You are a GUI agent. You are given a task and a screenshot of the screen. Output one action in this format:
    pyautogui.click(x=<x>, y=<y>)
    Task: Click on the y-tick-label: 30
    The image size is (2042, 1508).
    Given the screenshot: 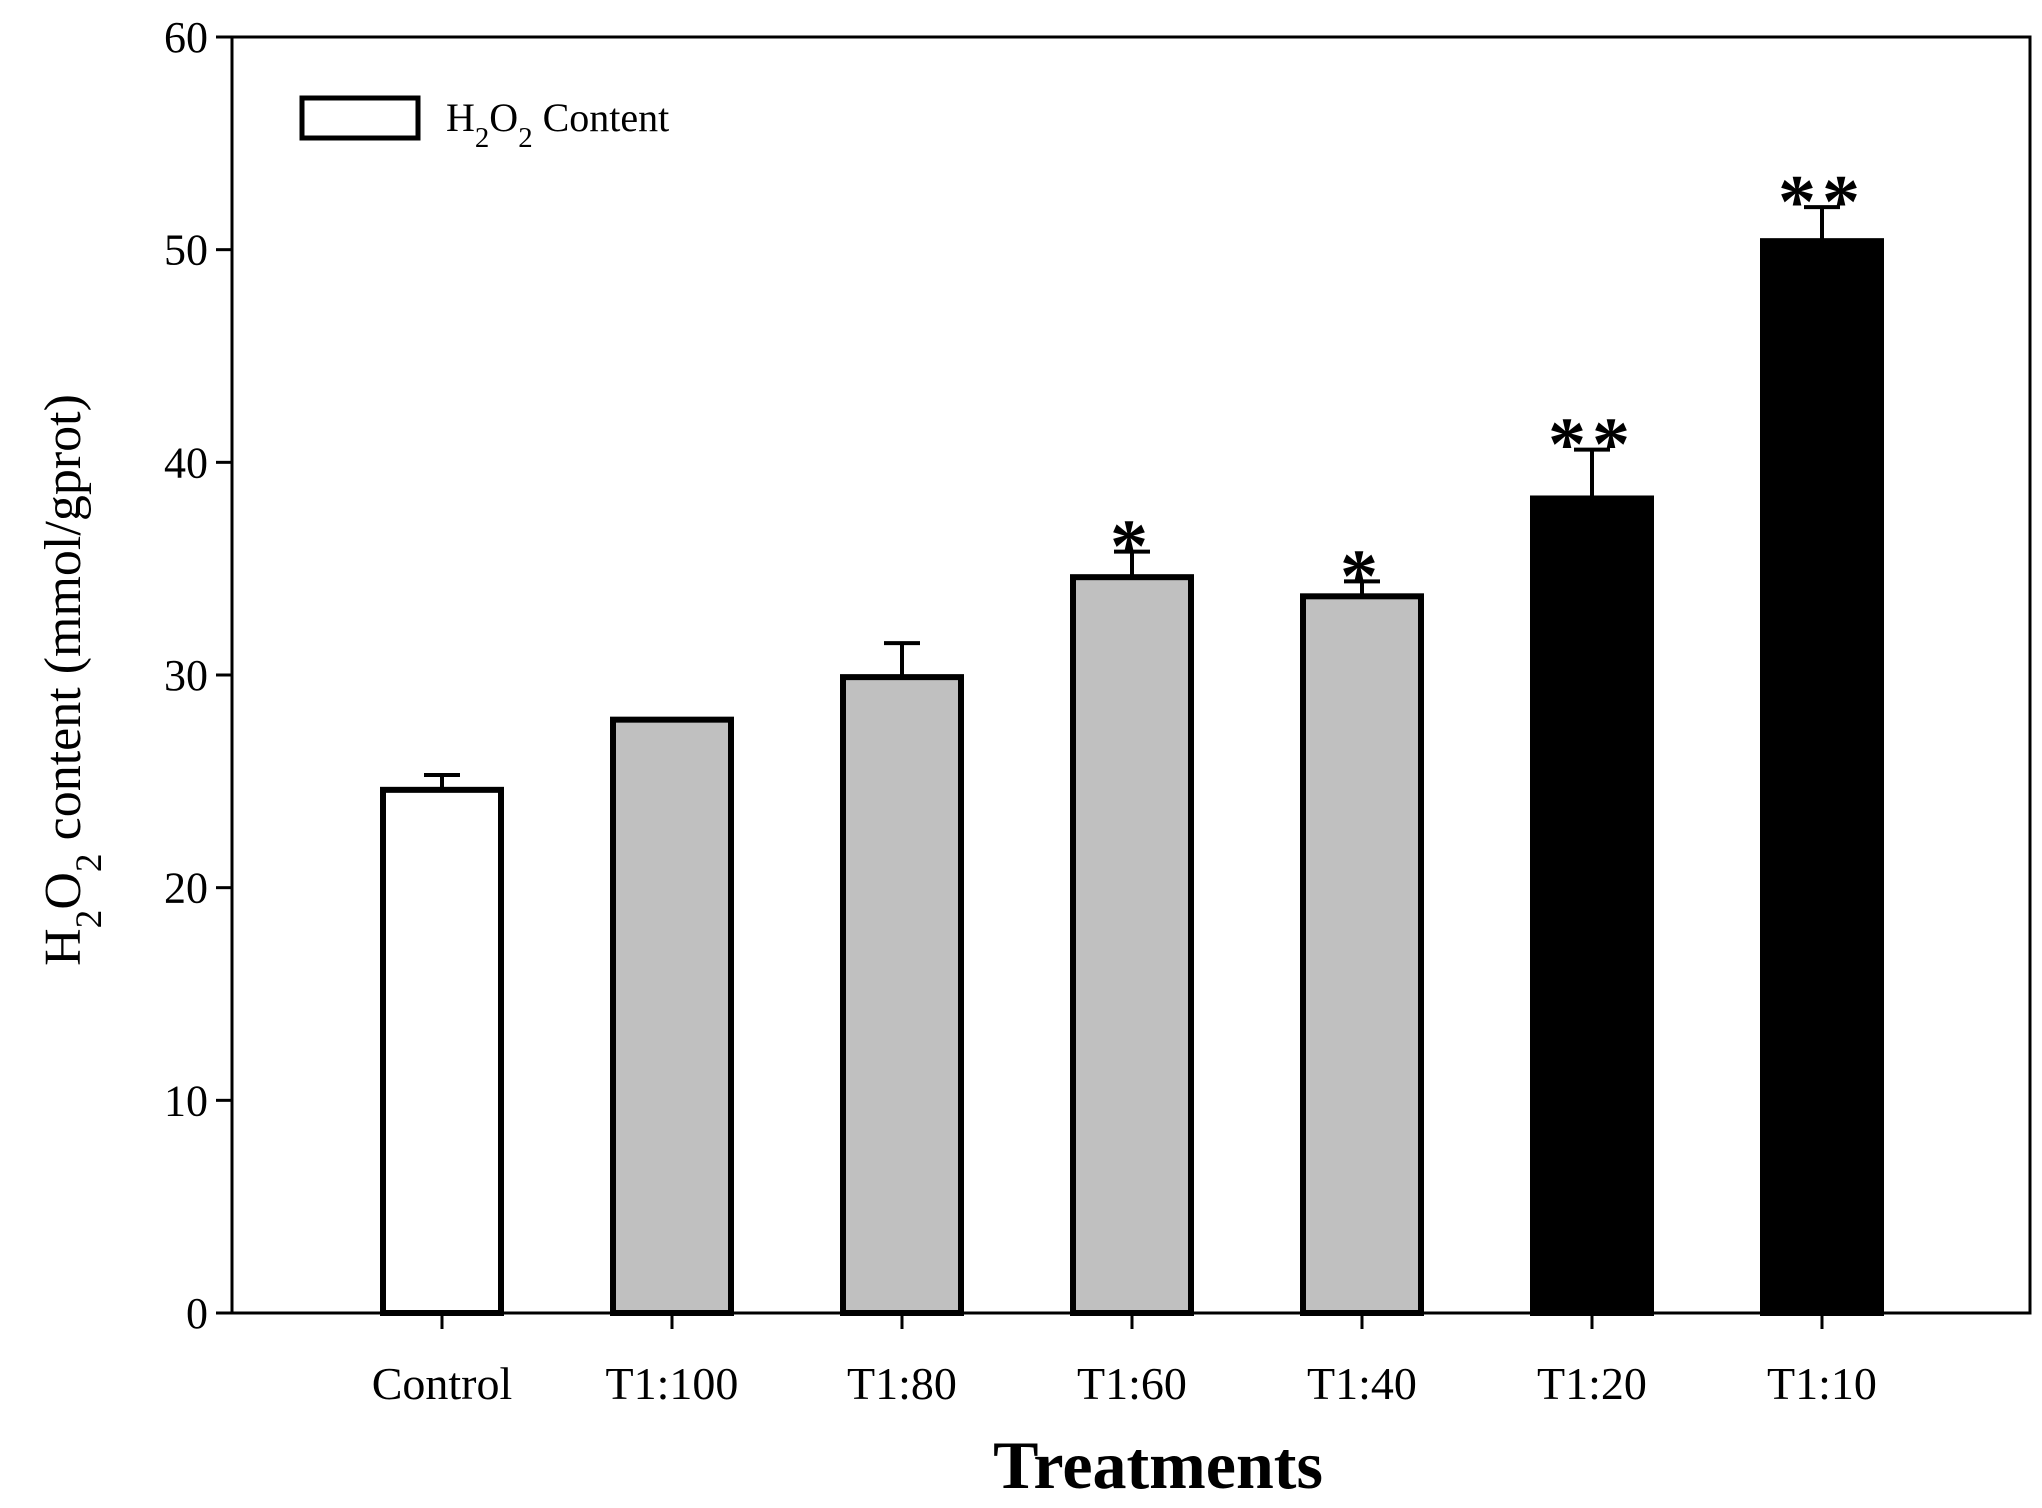 What is the action you would take?
    pyautogui.click(x=186, y=675)
    